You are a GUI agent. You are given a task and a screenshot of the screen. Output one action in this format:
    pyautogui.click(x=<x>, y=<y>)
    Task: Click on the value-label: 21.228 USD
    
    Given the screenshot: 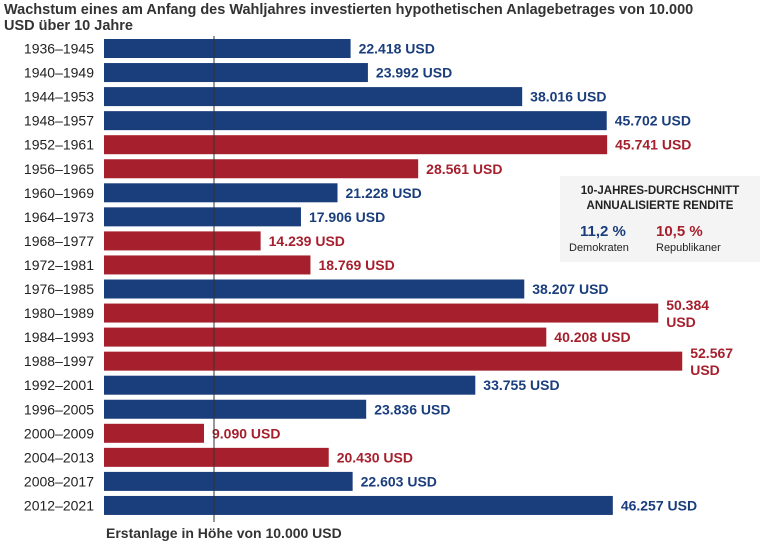 What is the action you would take?
    pyautogui.click(x=384, y=193)
    